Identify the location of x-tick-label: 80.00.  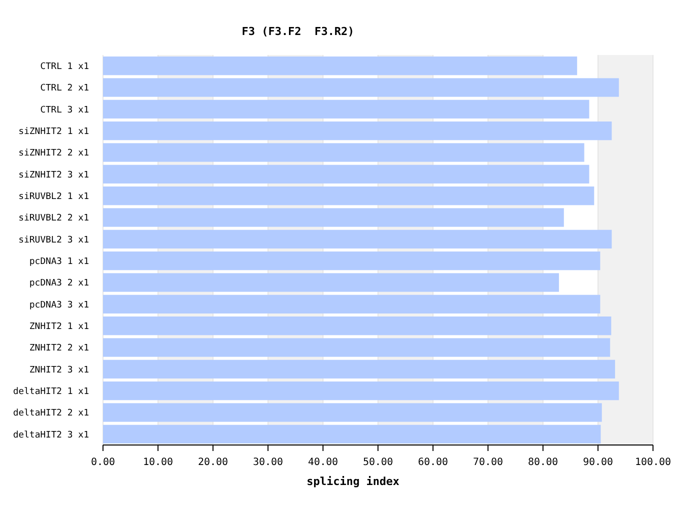
(543, 462).